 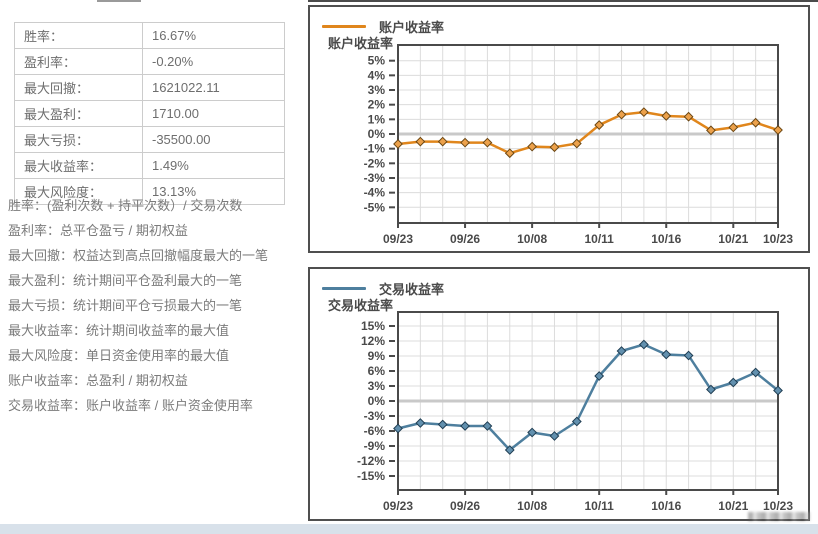 What do you see at coordinates (377, 371) in the screenshot?
I see `y-tick-label: 6%` at bounding box center [377, 371].